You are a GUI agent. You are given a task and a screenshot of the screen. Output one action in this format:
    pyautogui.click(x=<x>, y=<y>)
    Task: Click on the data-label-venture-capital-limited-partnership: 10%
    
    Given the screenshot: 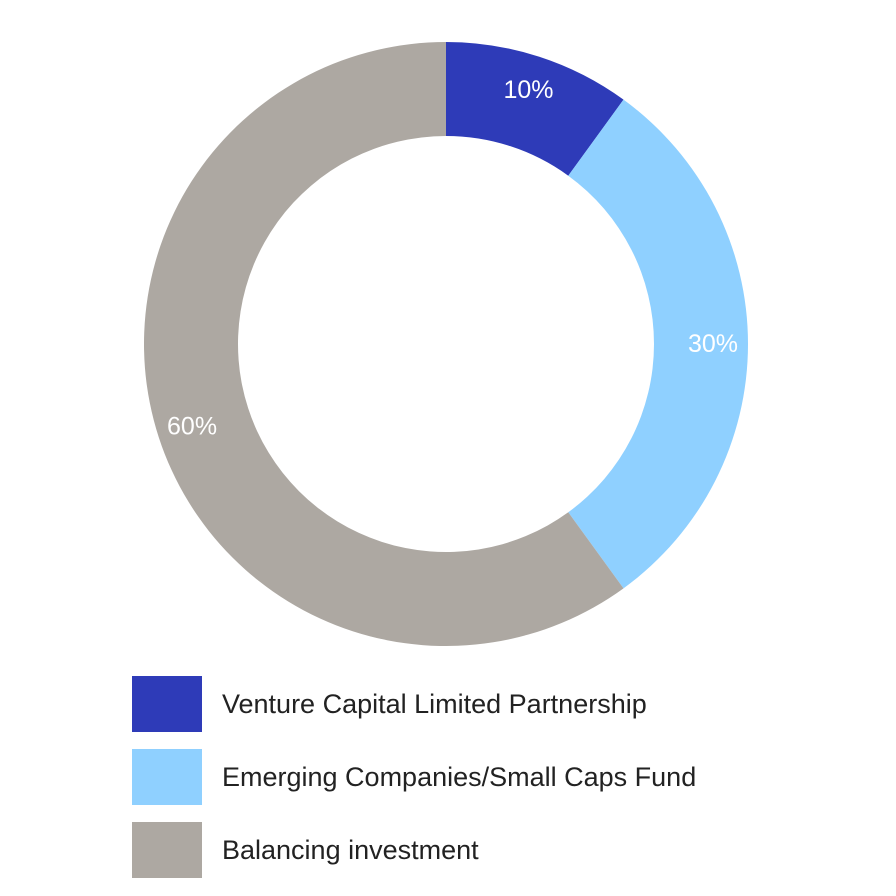 What is the action you would take?
    pyautogui.click(x=528, y=90)
    